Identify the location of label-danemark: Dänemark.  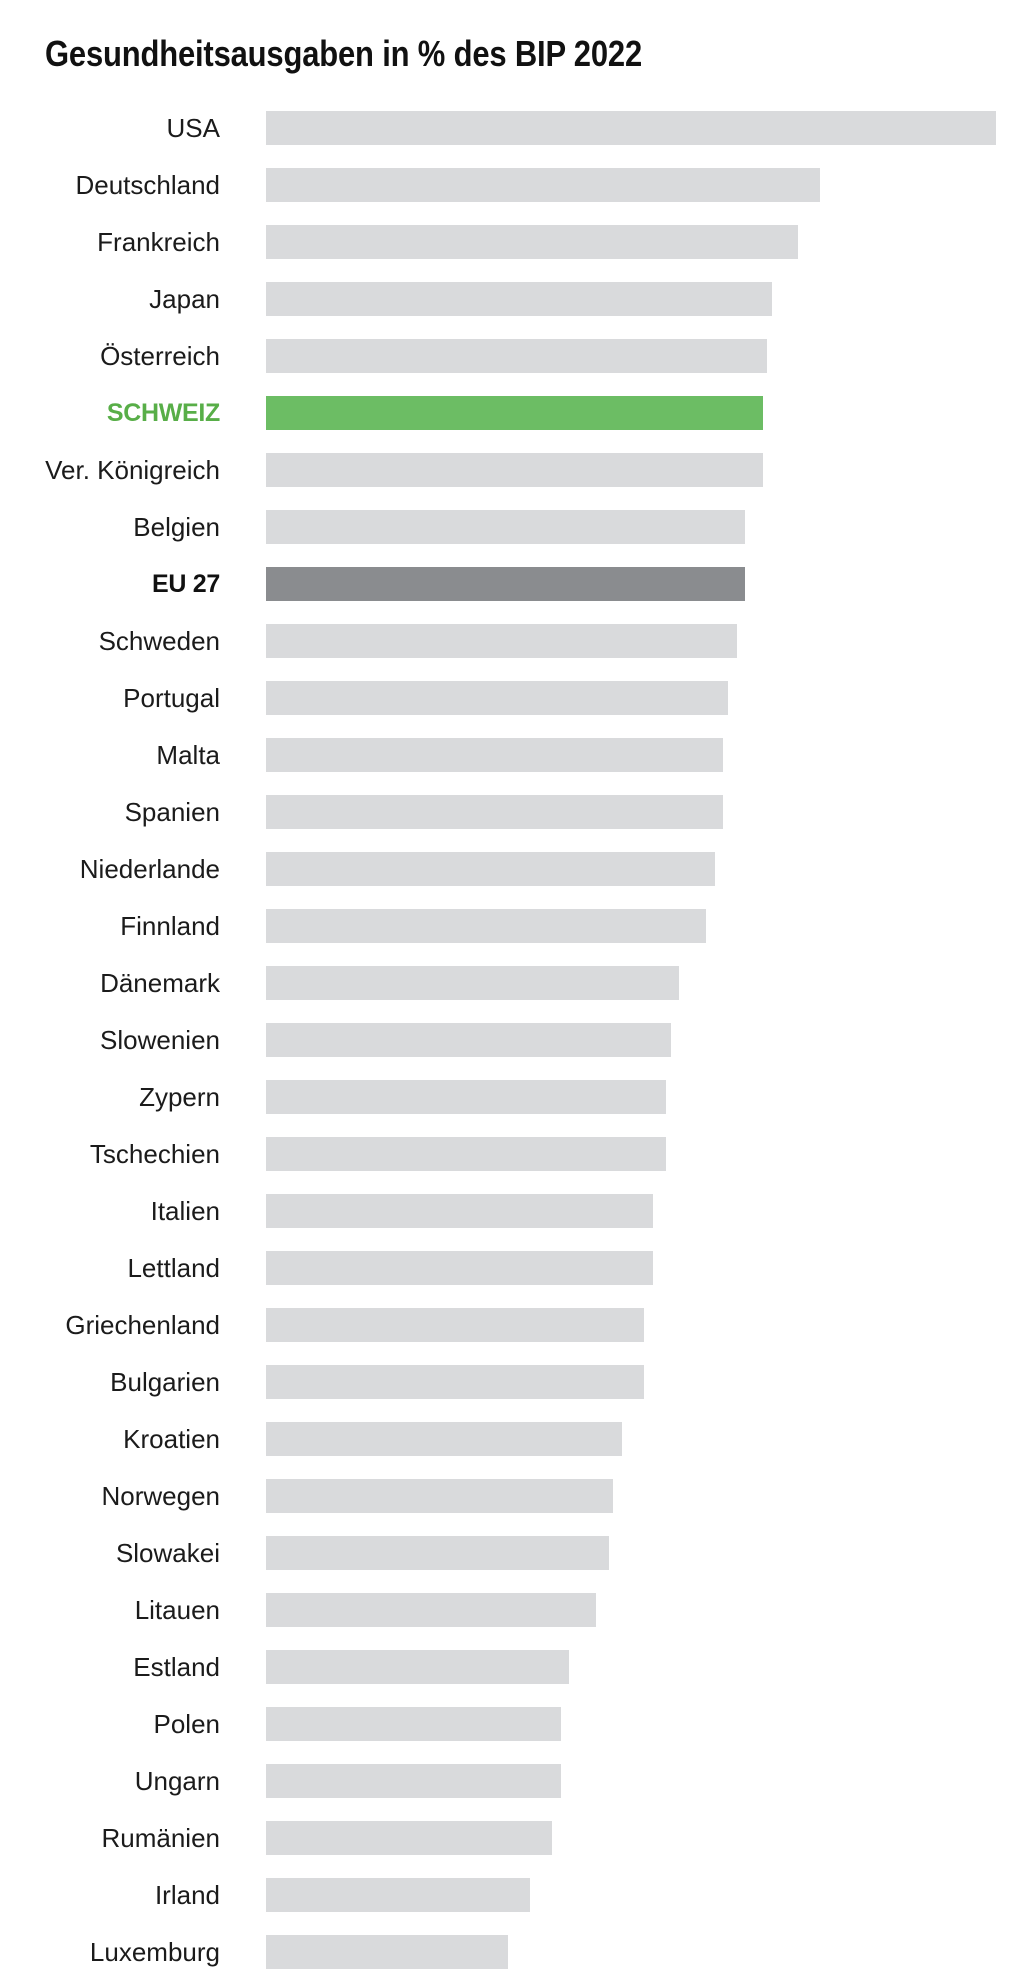
(160, 983).